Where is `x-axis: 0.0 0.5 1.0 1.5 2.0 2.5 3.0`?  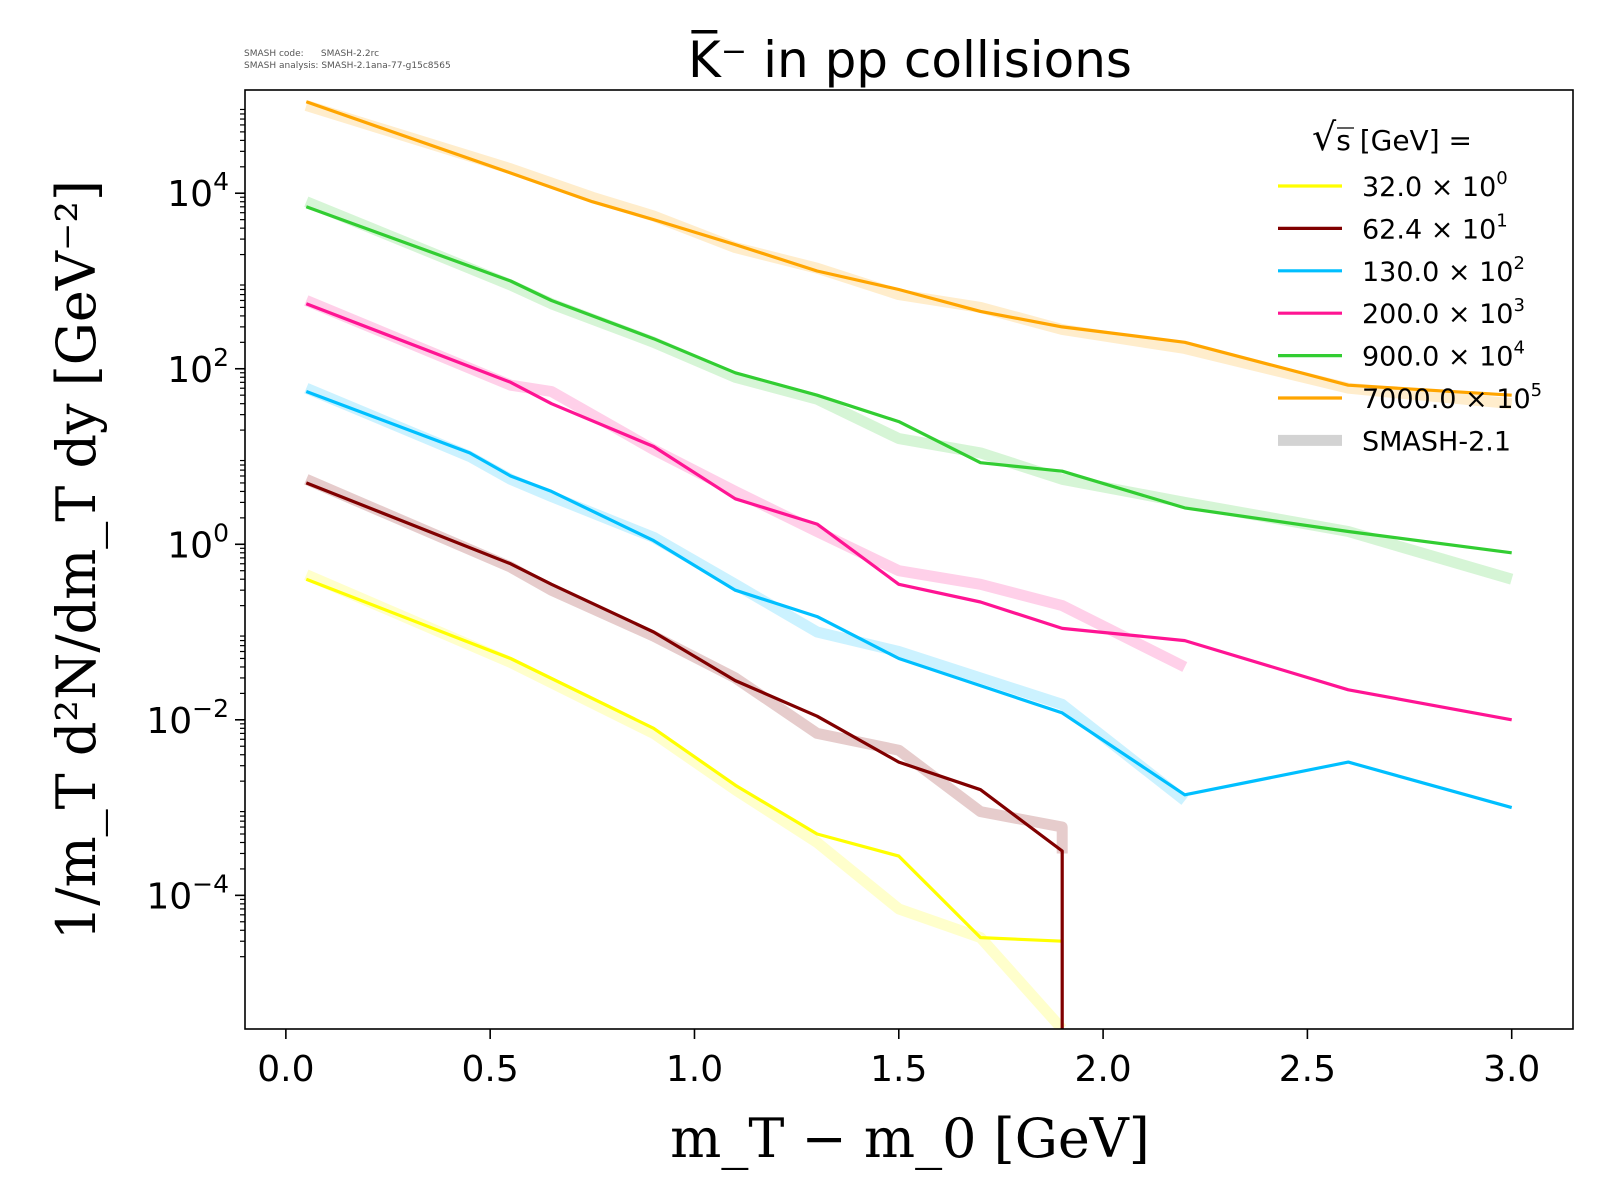
x-axis: 0.0 0.5 1.0 1.5 2.0 2.5 3.0 is located at coordinates (898, 1059).